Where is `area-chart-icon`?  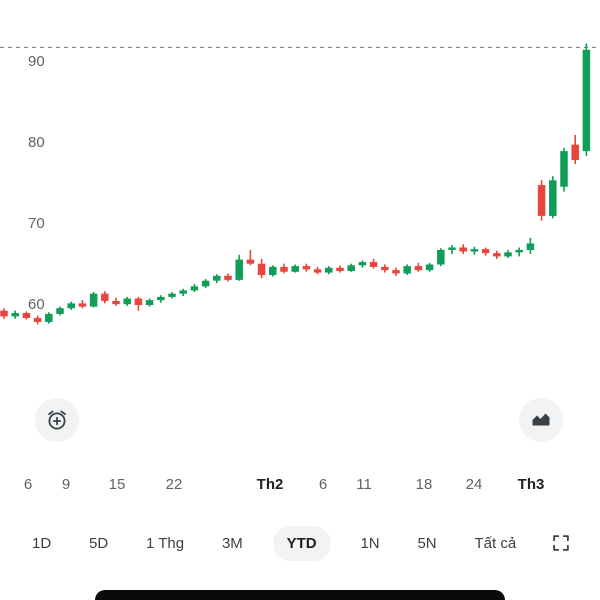 area-chart-icon is located at coordinates (541, 420).